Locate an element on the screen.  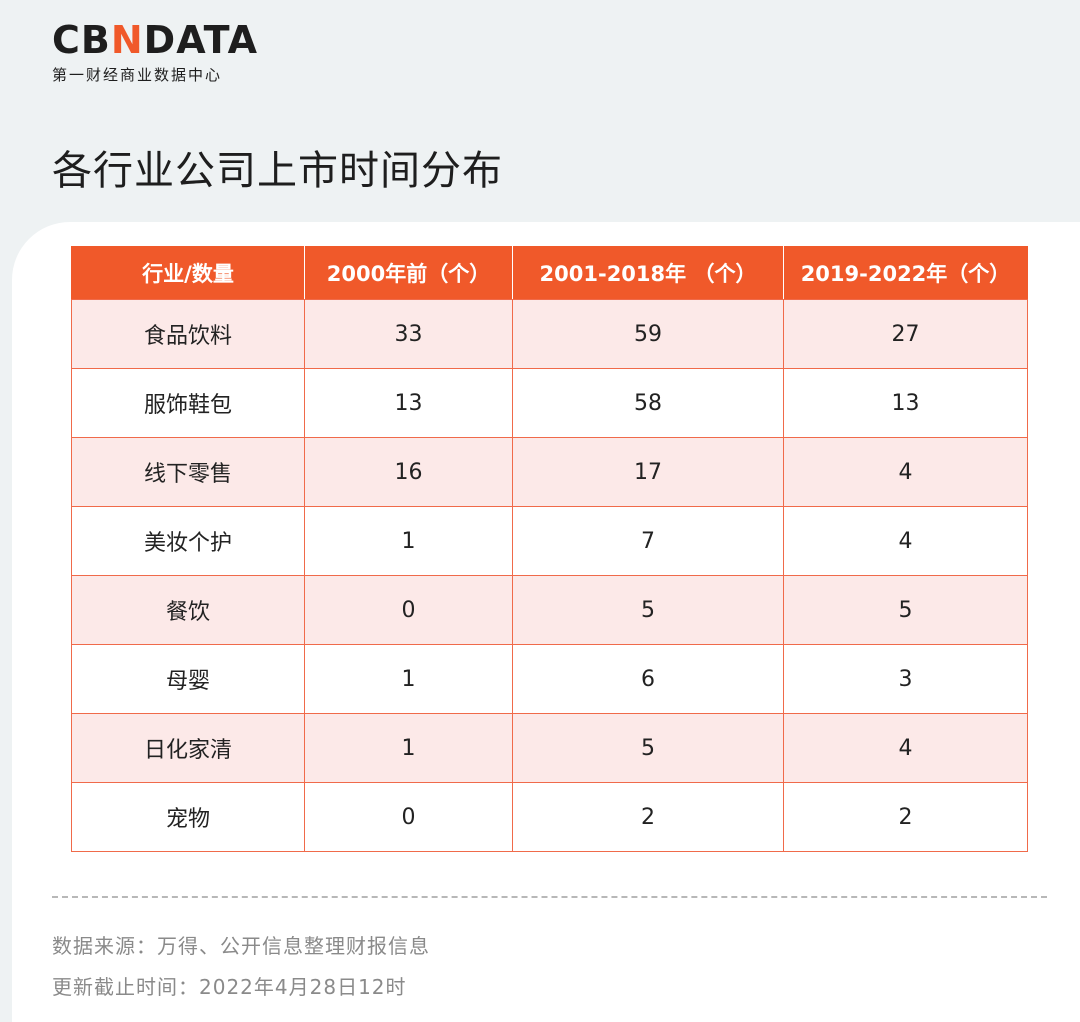
header-cell: 2000年前（个） is located at coordinates (408, 273).